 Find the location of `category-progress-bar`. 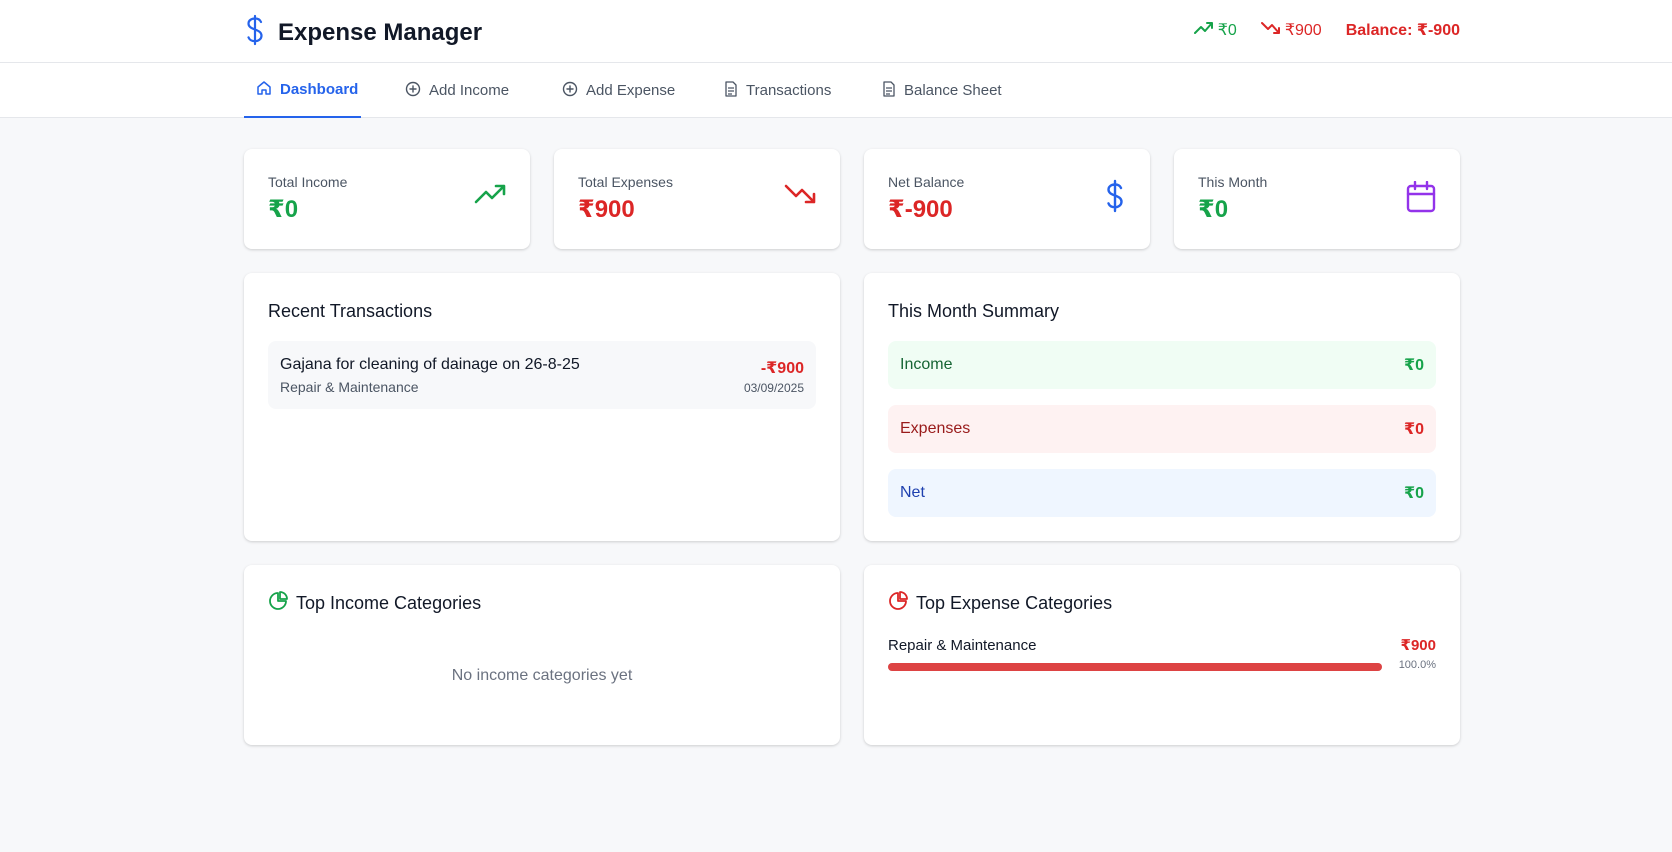

category-progress-bar is located at coordinates (1135, 667).